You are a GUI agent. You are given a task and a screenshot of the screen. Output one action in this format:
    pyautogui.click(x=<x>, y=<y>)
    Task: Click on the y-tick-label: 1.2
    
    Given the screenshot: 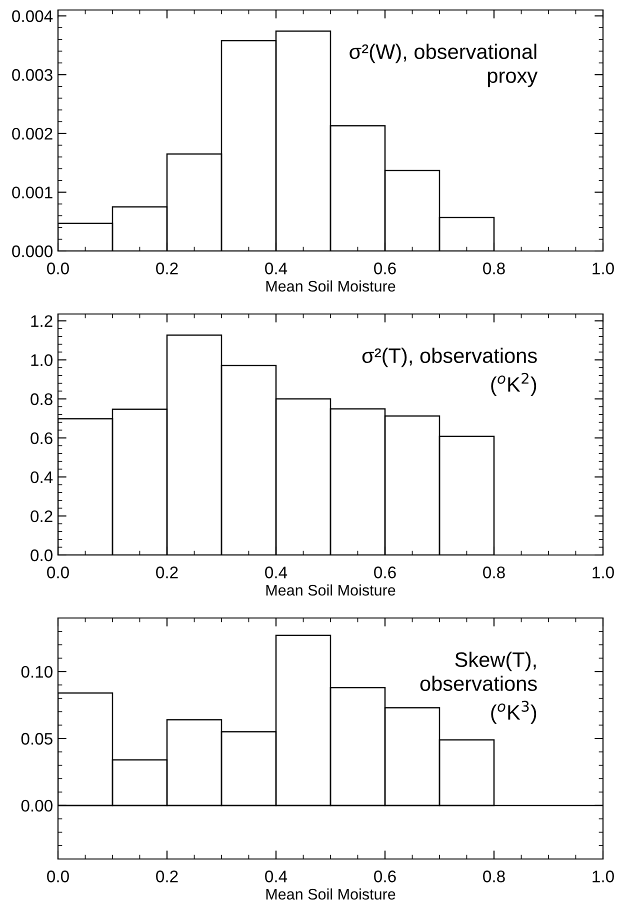 What is the action you would take?
    pyautogui.click(x=41, y=321)
    